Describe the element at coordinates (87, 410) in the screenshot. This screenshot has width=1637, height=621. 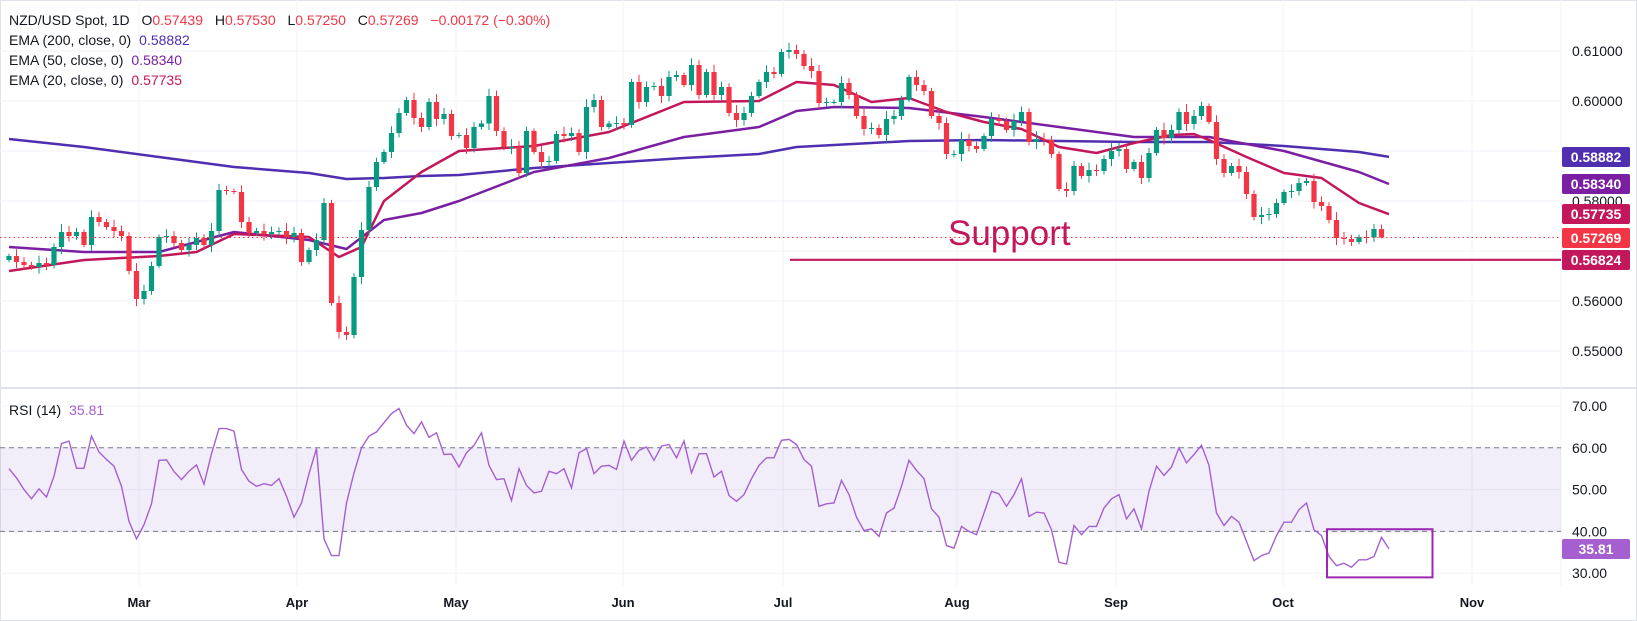
I see `rsi-value: 35.81` at that location.